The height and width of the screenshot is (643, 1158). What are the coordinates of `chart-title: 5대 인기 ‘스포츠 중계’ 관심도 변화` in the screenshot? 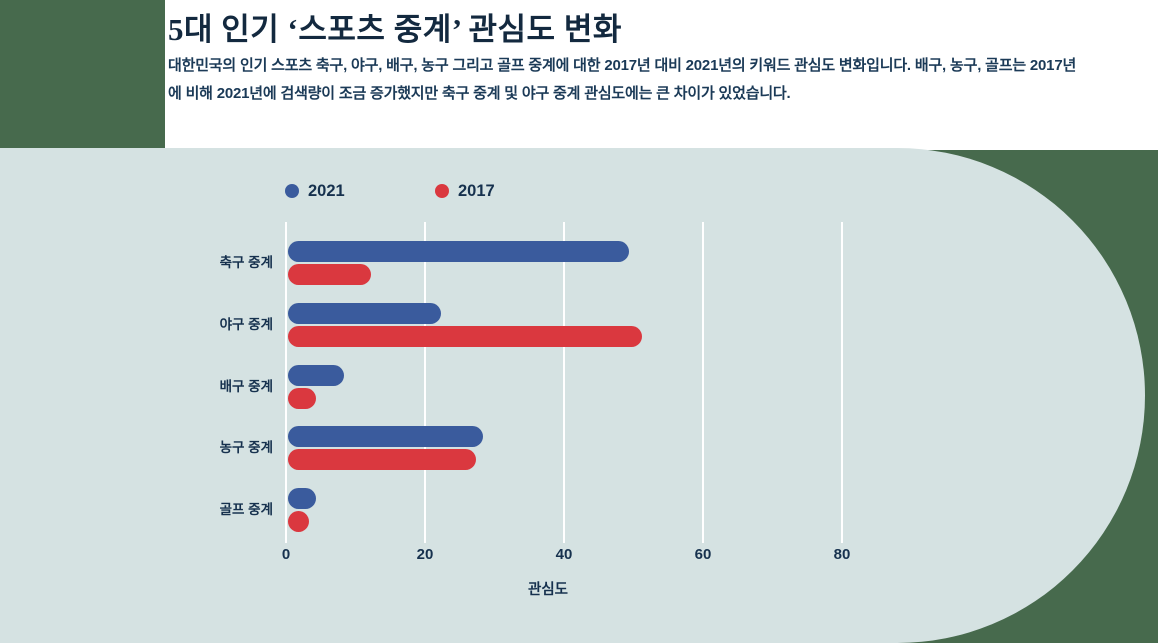 It's located at (395, 29).